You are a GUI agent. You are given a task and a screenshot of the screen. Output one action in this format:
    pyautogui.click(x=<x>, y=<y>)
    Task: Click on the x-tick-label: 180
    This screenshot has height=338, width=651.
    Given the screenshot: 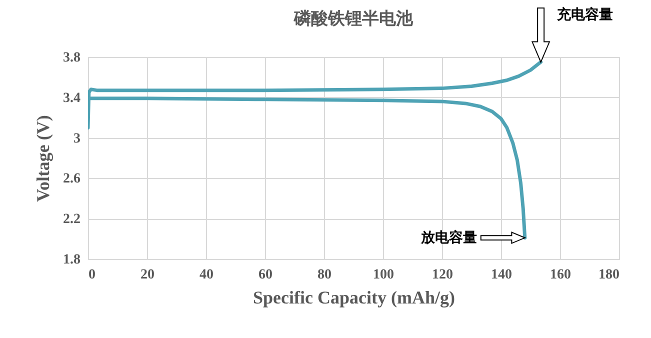 What is the action you would take?
    pyautogui.click(x=609, y=275)
    